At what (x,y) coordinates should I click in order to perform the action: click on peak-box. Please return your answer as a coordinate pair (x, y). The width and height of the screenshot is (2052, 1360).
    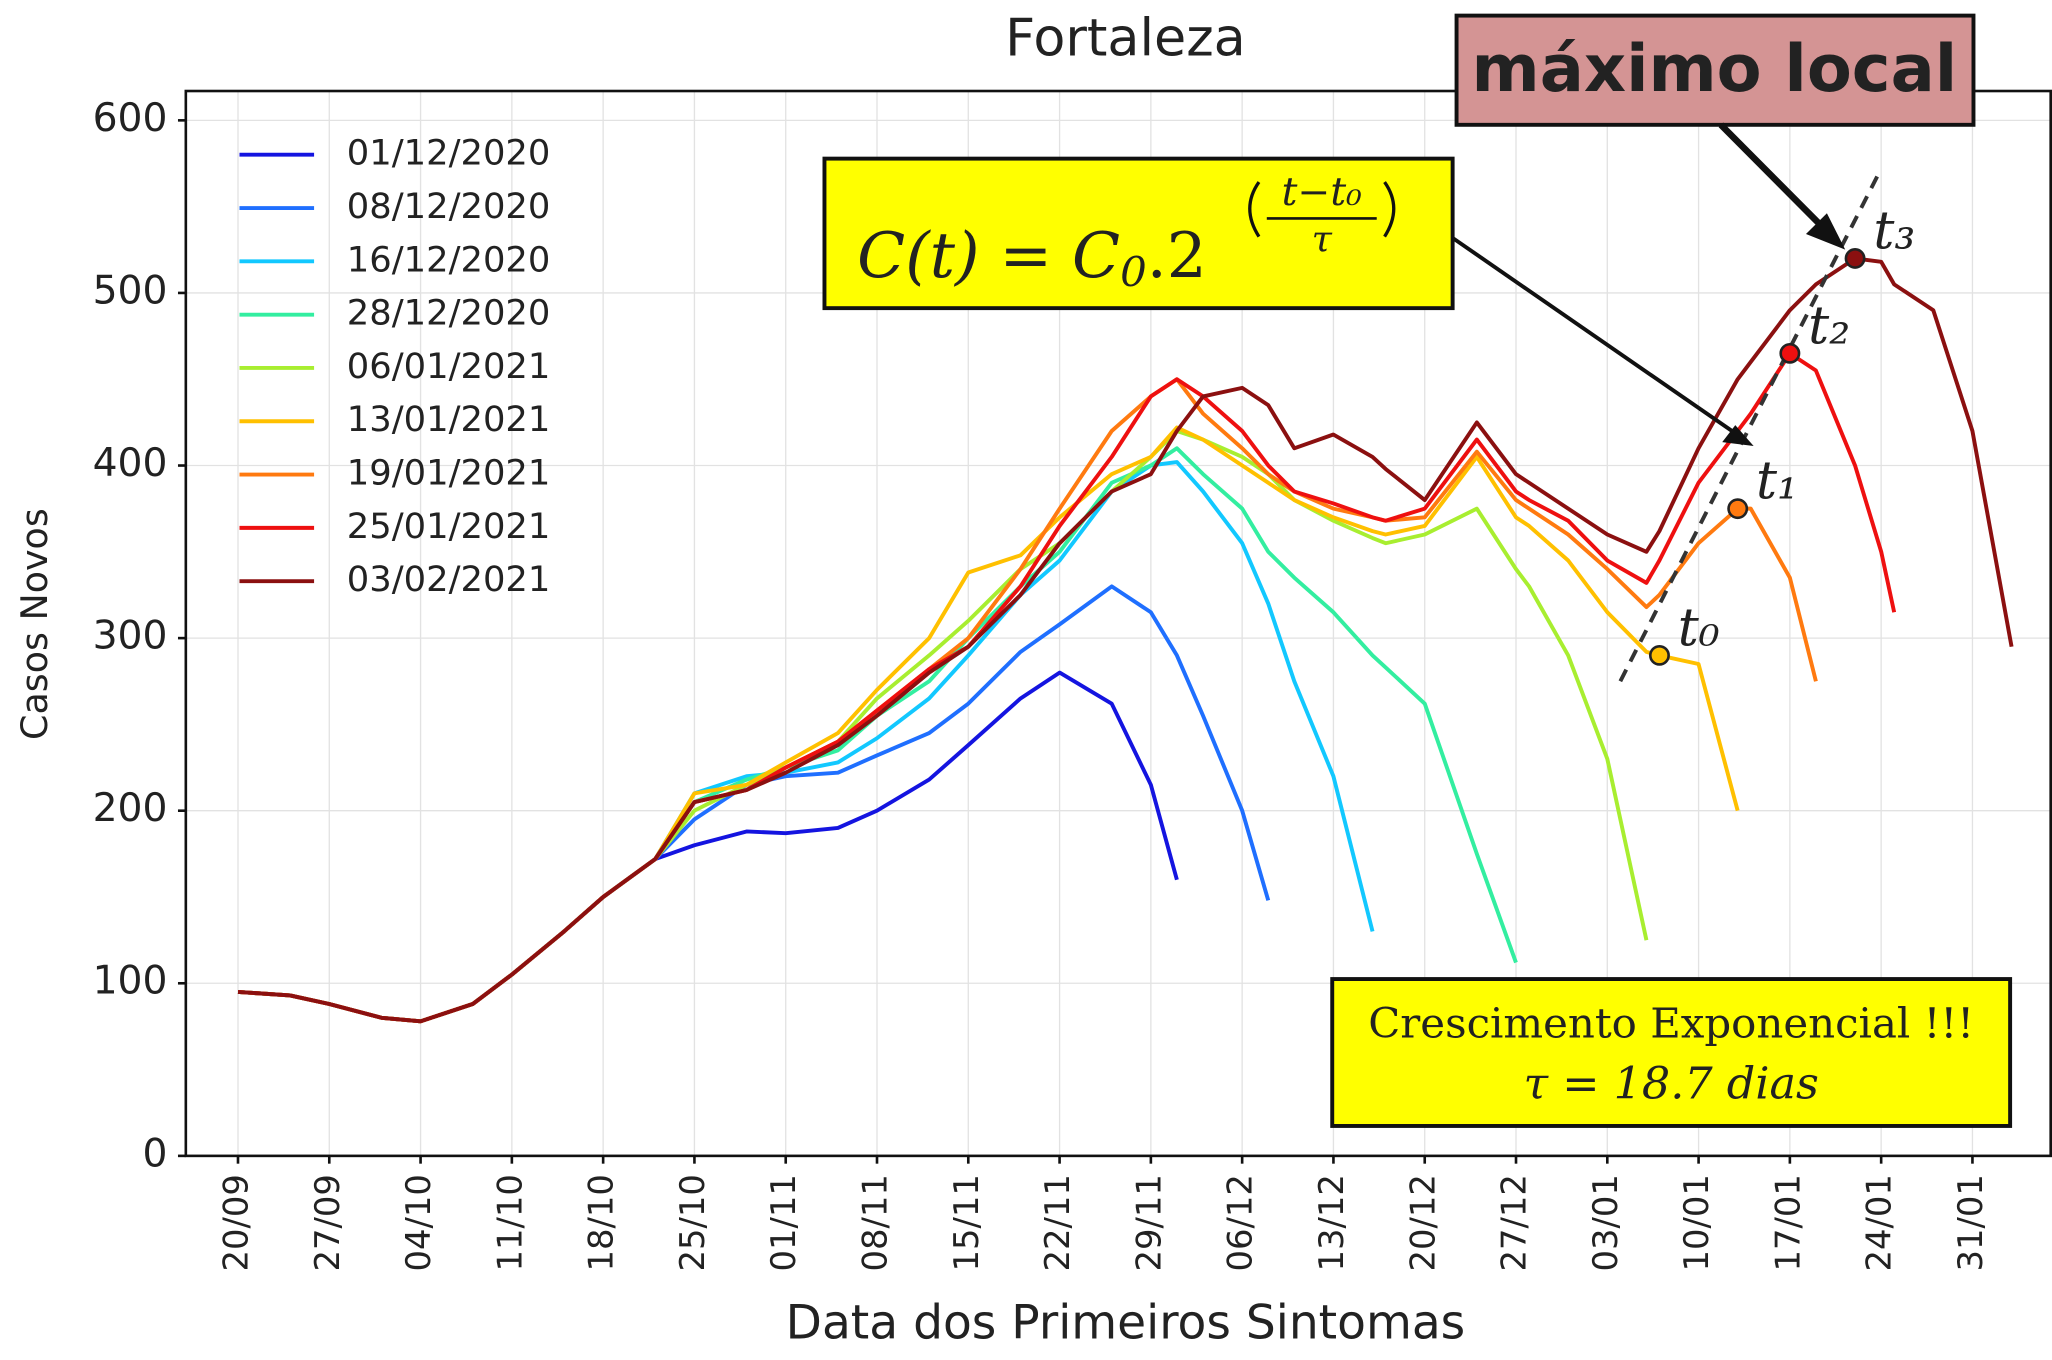
    Looking at the image, I should click on (1715, 70).